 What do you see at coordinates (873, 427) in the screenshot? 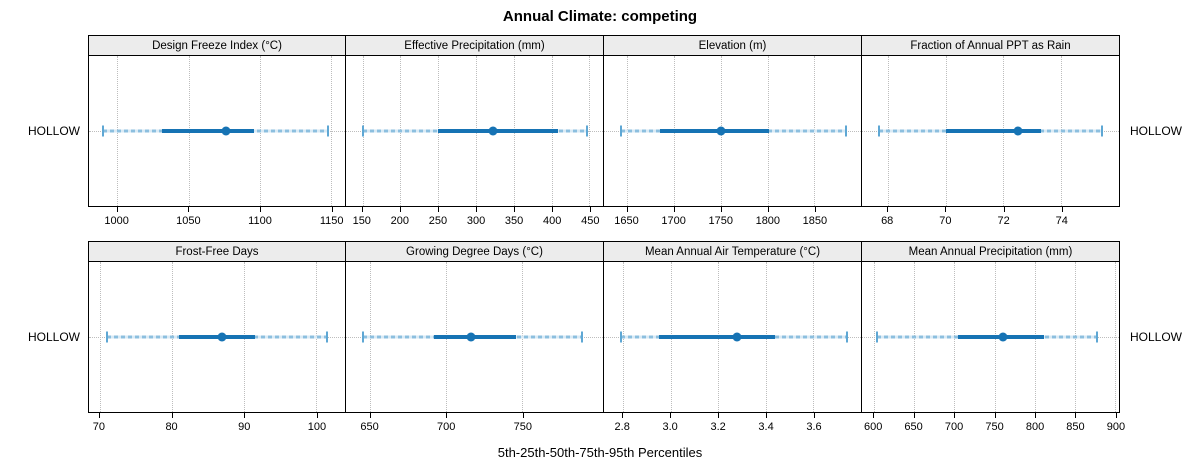
I see `axis-tick-label: 600` at bounding box center [873, 427].